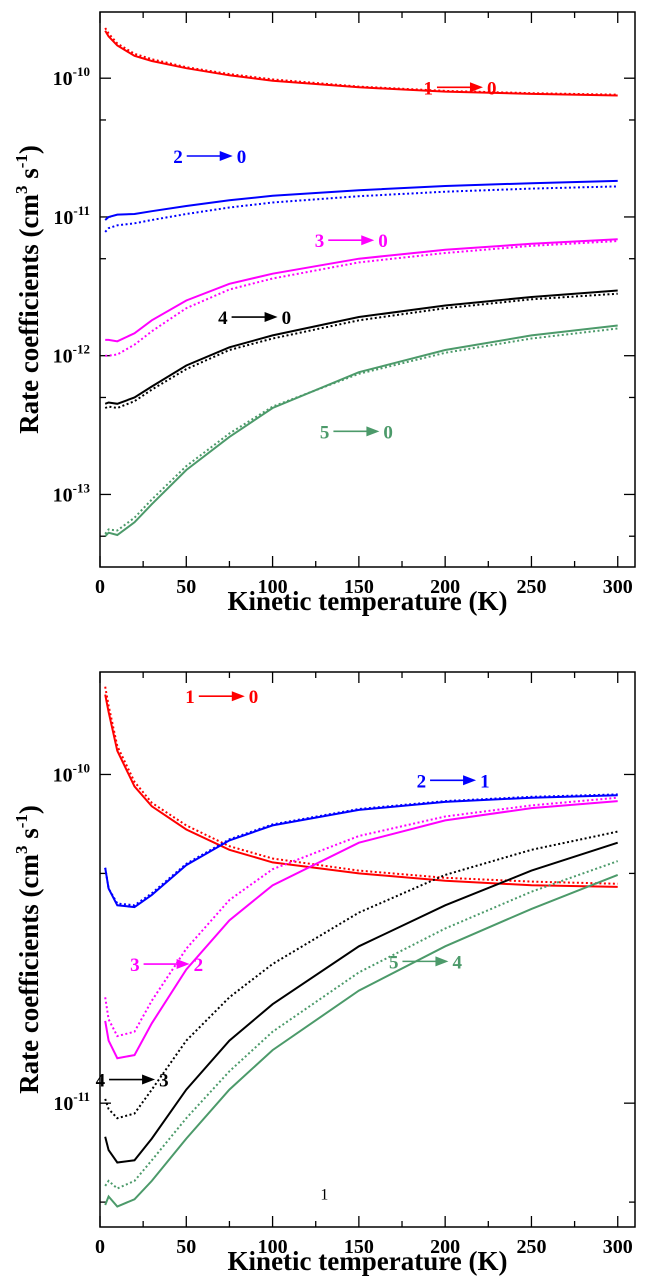  I want to click on transition-to: 1, so click(485, 781).